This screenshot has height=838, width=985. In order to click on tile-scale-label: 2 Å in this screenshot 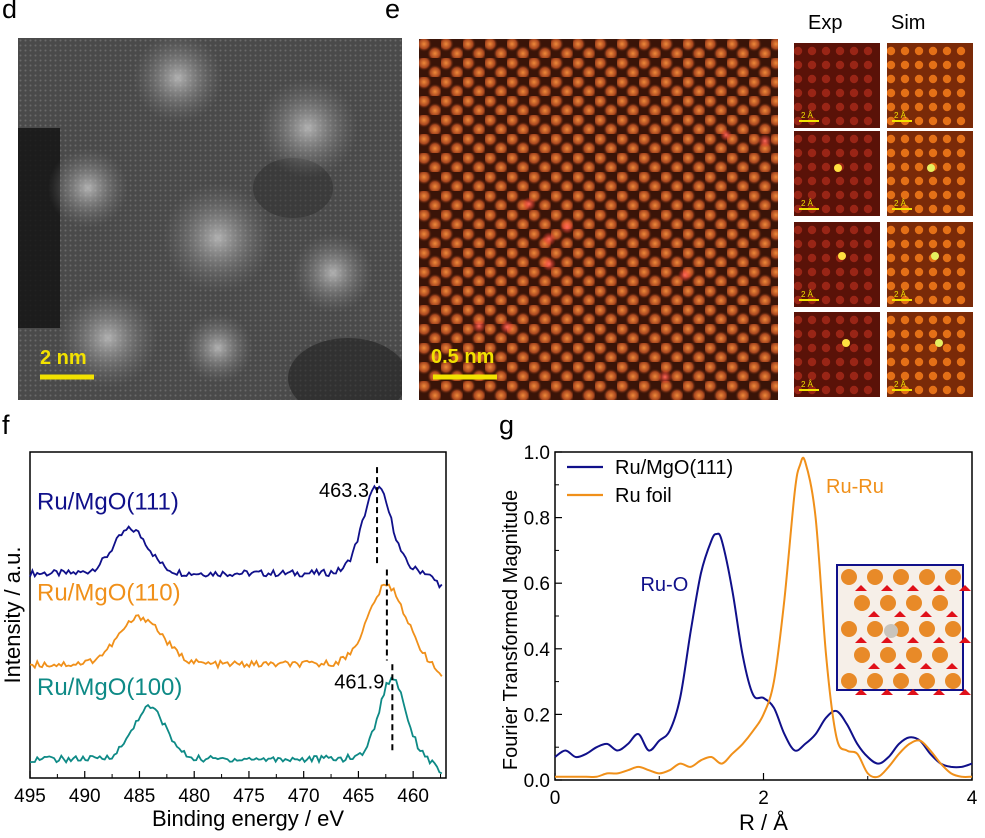, I will do `click(807, 384)`.